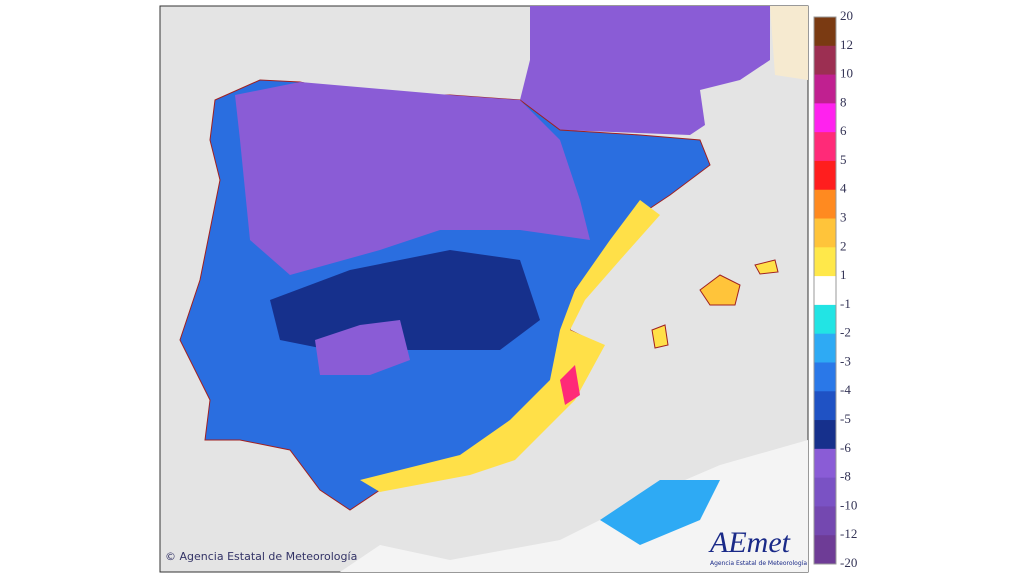 This screenshot has height=576, width=1024. I want to click on legend-label: -12, so click(848, 533).